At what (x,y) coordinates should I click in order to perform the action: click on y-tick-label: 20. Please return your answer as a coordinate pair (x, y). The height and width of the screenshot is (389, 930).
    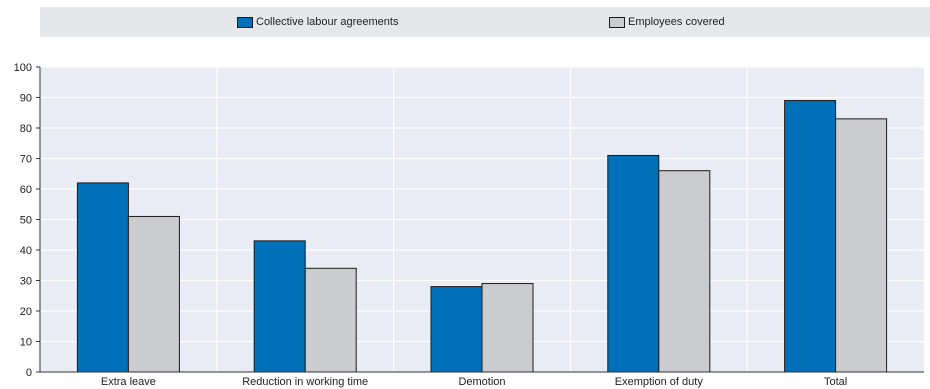
    Looking at the image, I should click on (26, 312).